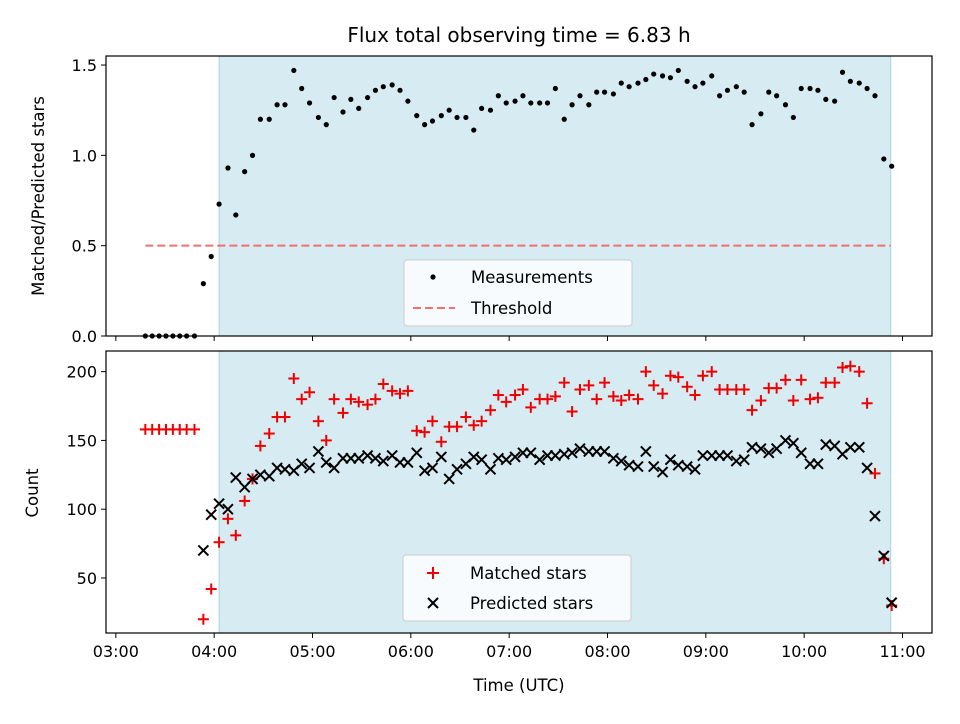 The image size is (960, 724). I want to click on legend-matched-label: Matched stars, so click(528, 573).